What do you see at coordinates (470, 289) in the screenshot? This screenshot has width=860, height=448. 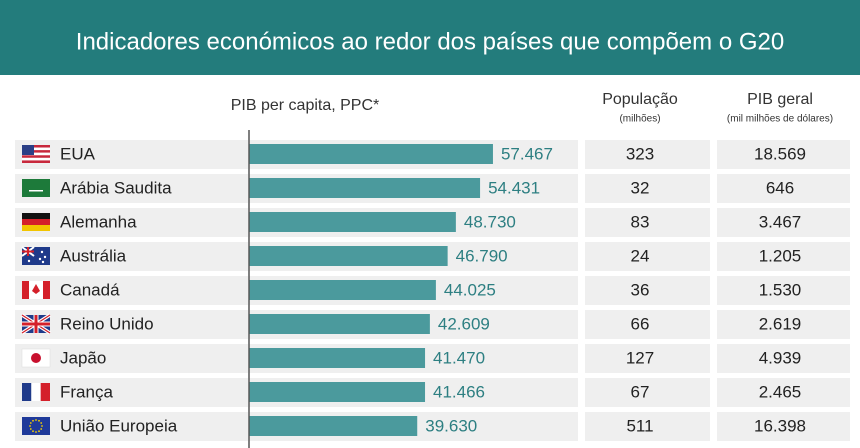 I see `value-label: 44.025` at bounding box center [470, 289].